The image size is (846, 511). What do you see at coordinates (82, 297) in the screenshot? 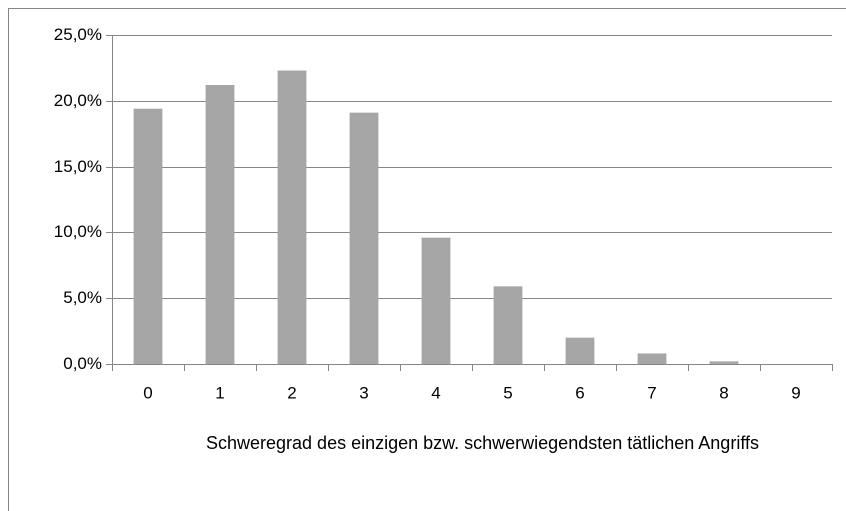
I see `y-tick-label: 5,0%` at bounding box center [82, 297].